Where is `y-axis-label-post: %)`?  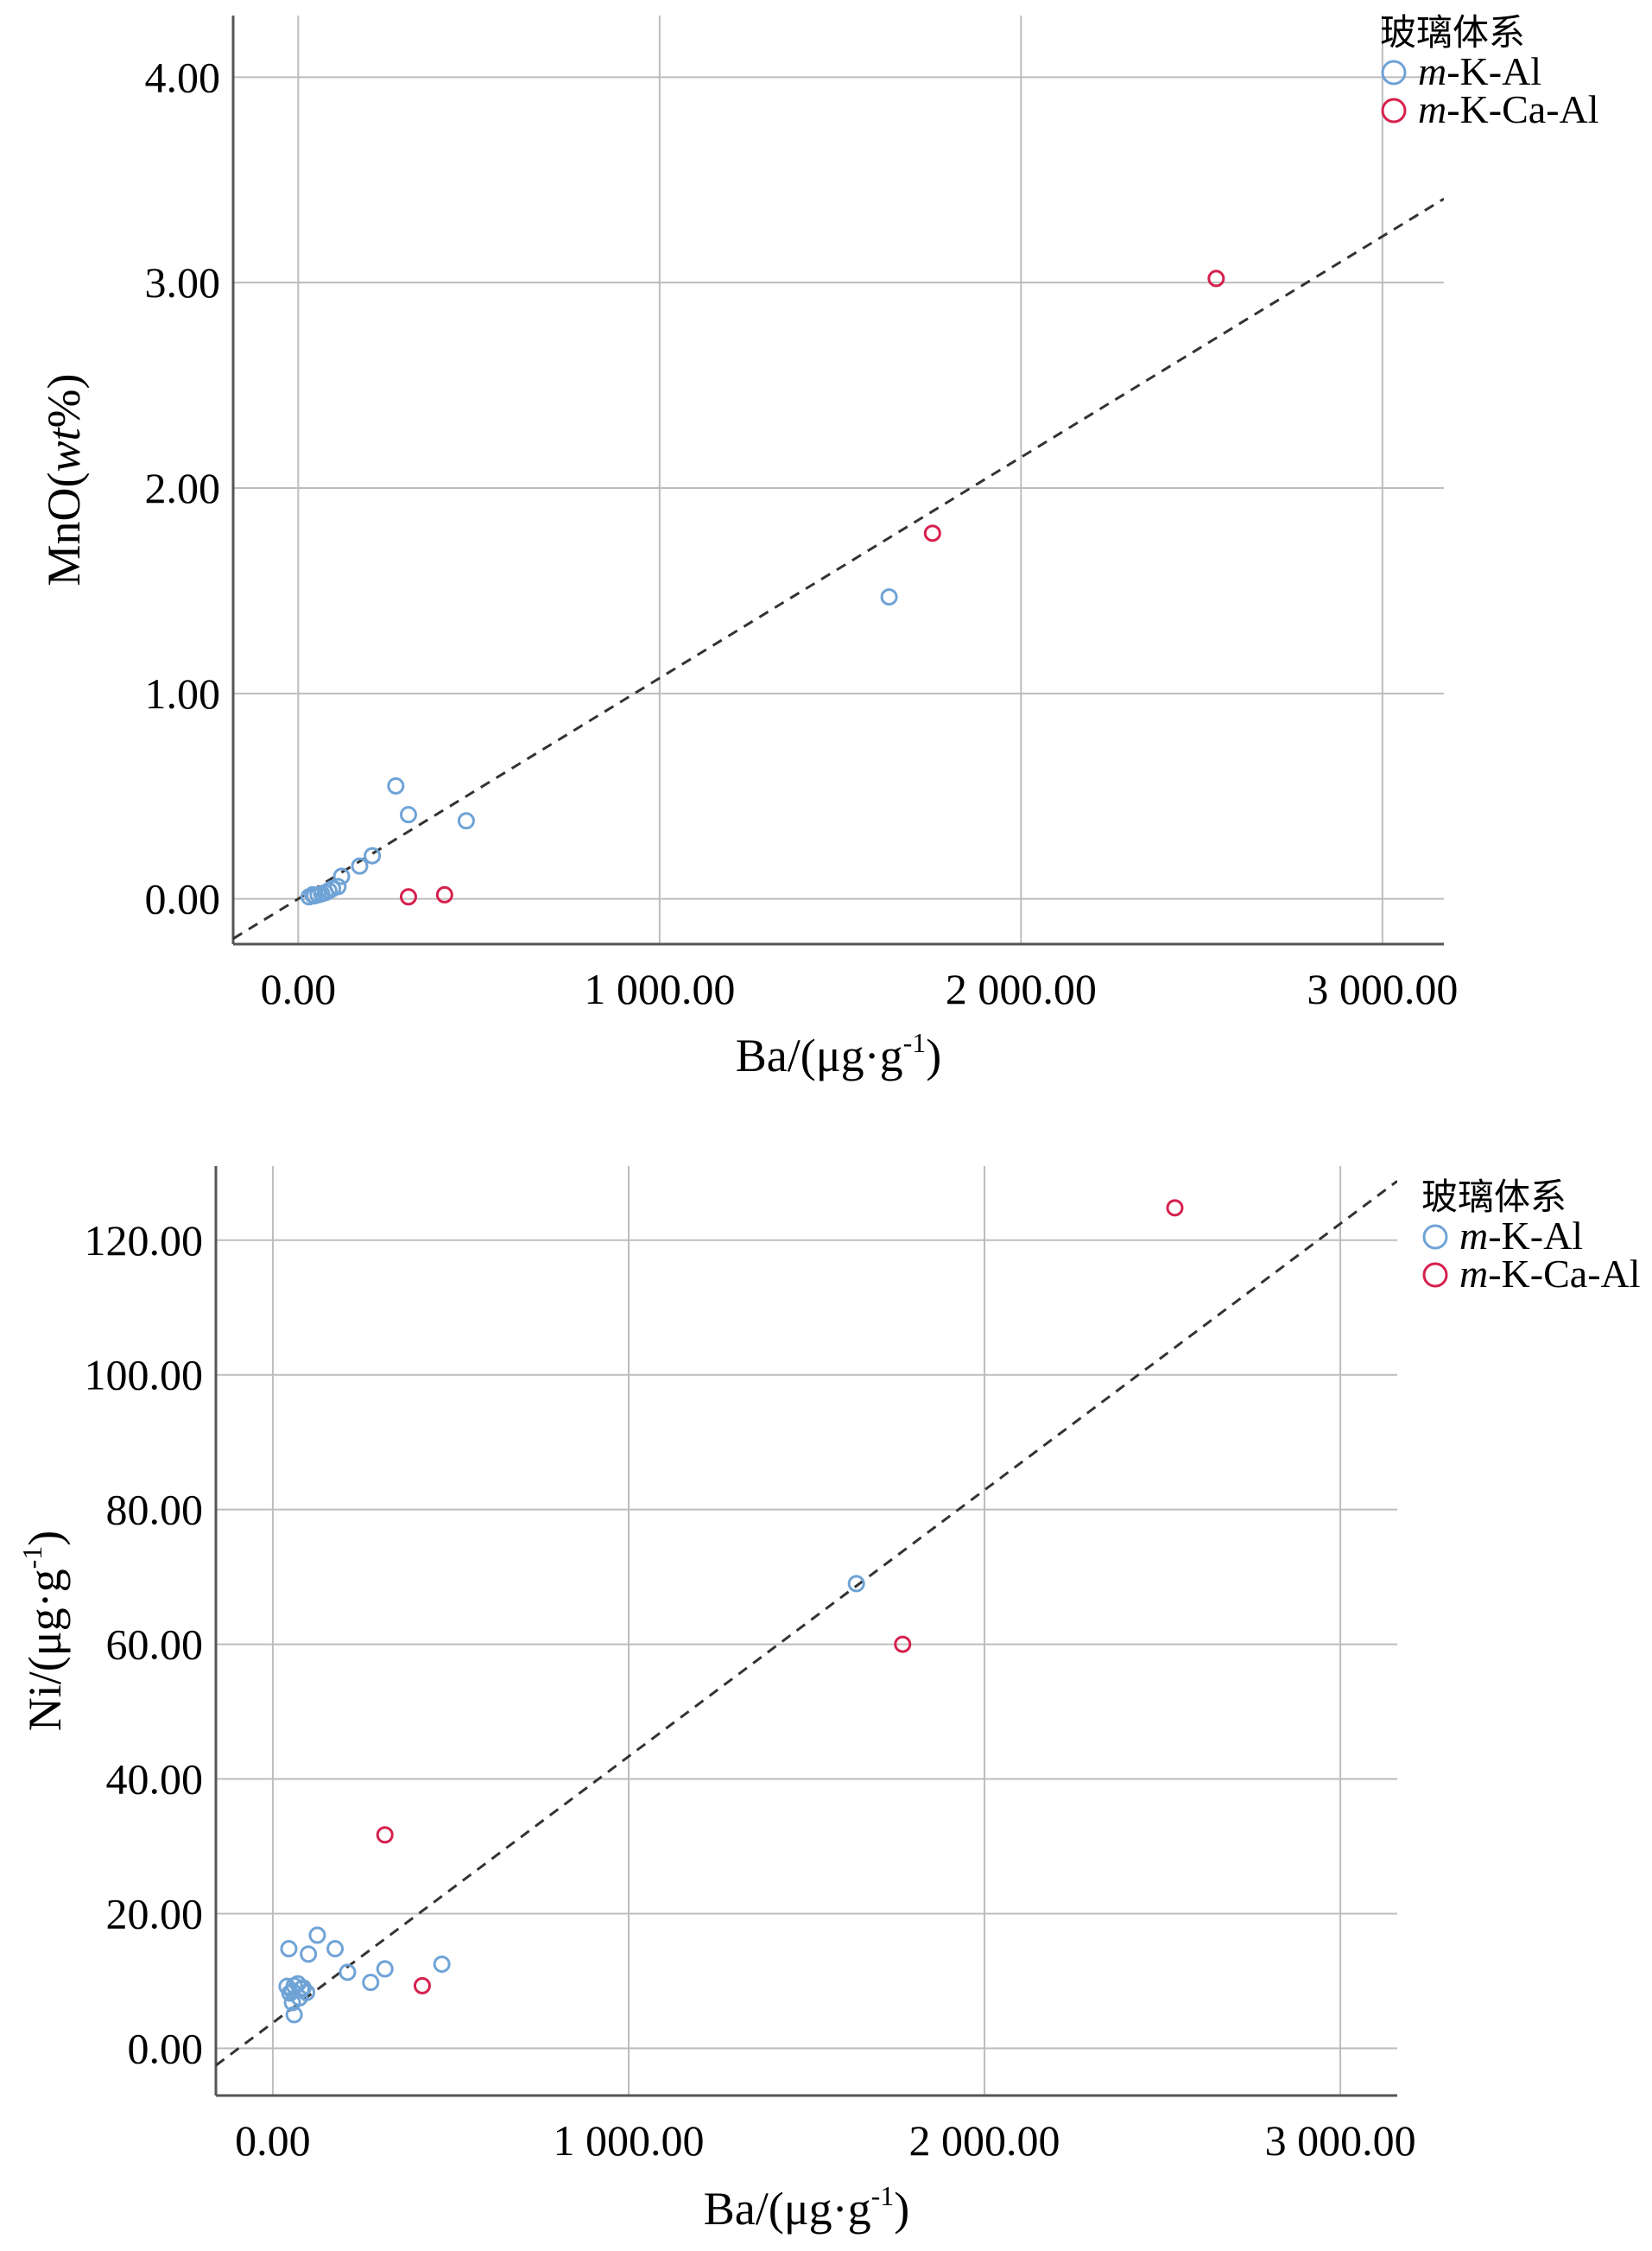 y-axis-label-post: %) is located at coordinates (64, 401).